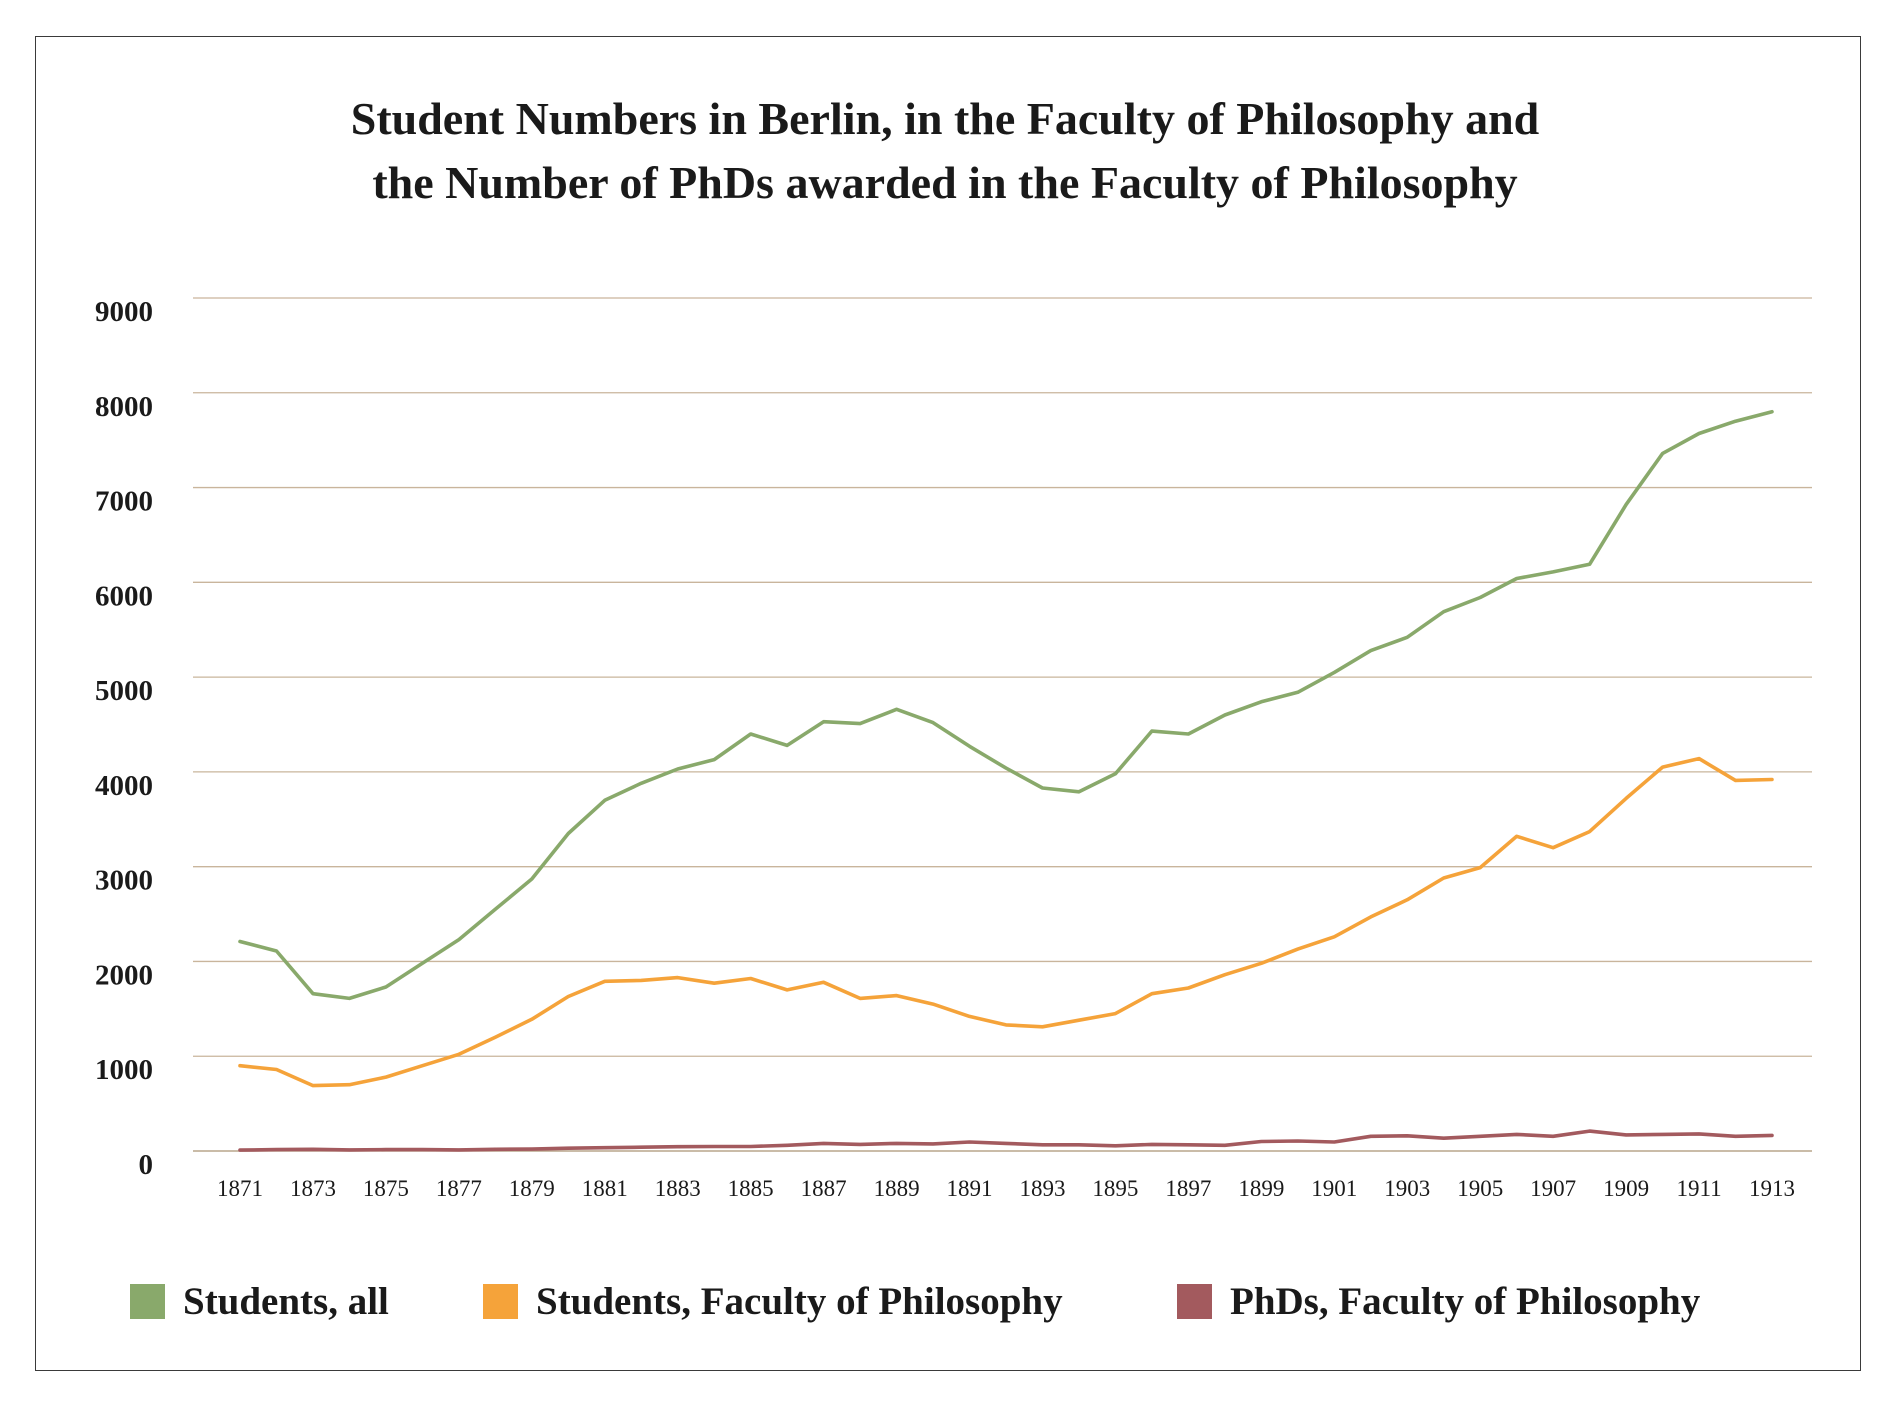  Describe the element at coordinates (124, 786) in the screenshot. I see `y-tick-label: 4000` at that location.